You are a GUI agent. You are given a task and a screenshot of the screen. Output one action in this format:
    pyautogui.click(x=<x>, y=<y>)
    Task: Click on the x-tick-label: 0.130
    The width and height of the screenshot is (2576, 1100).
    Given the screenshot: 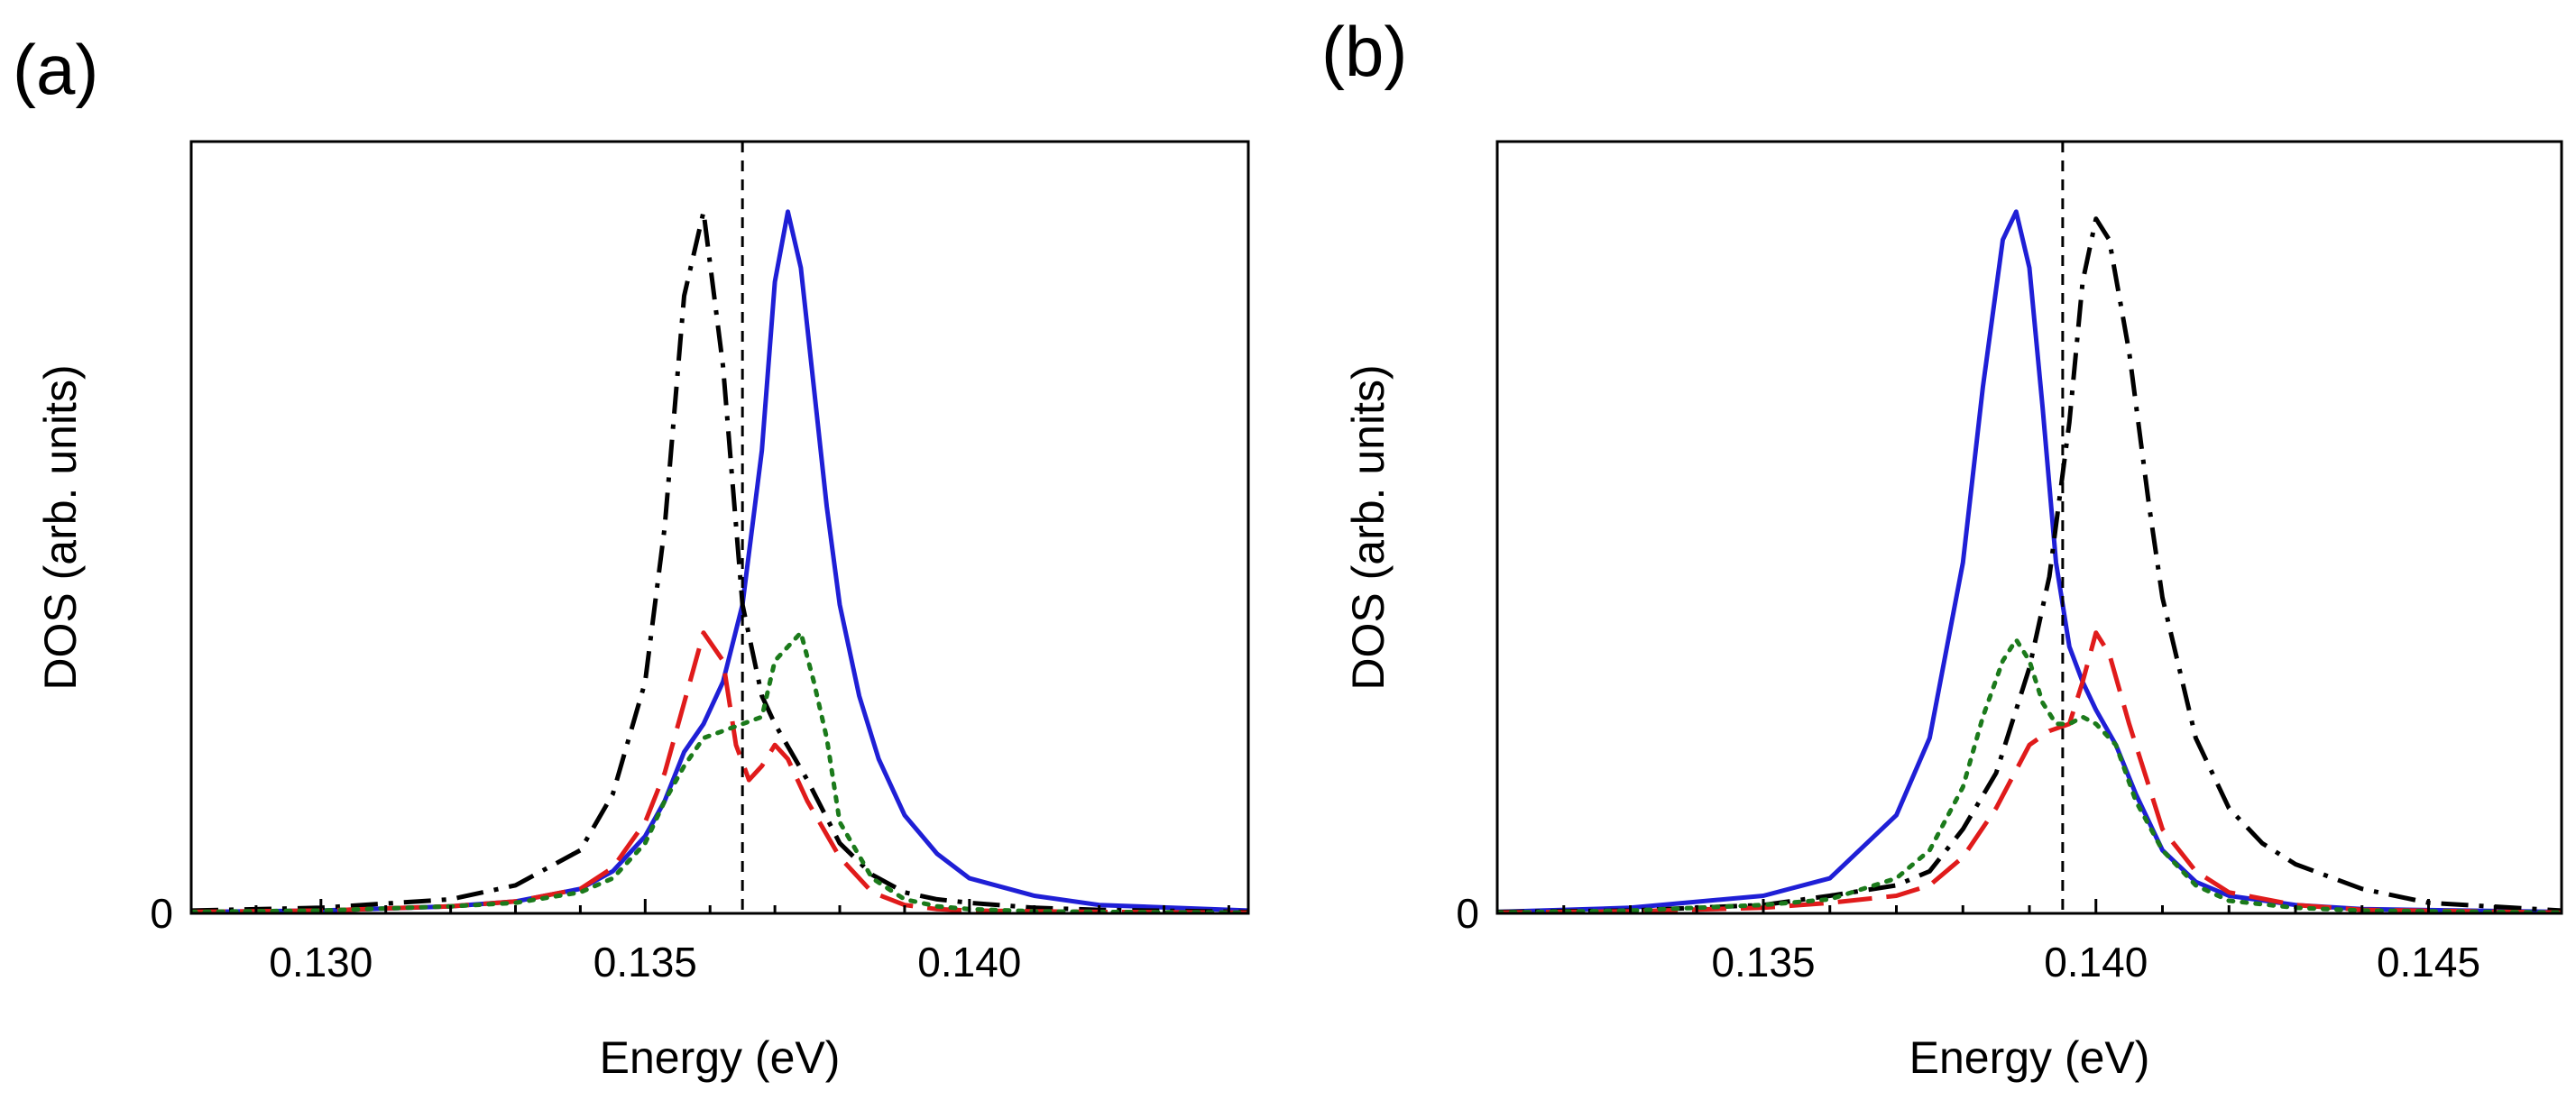 What is the action you would take?
    pyautogui.click(x=321, y=962)
    